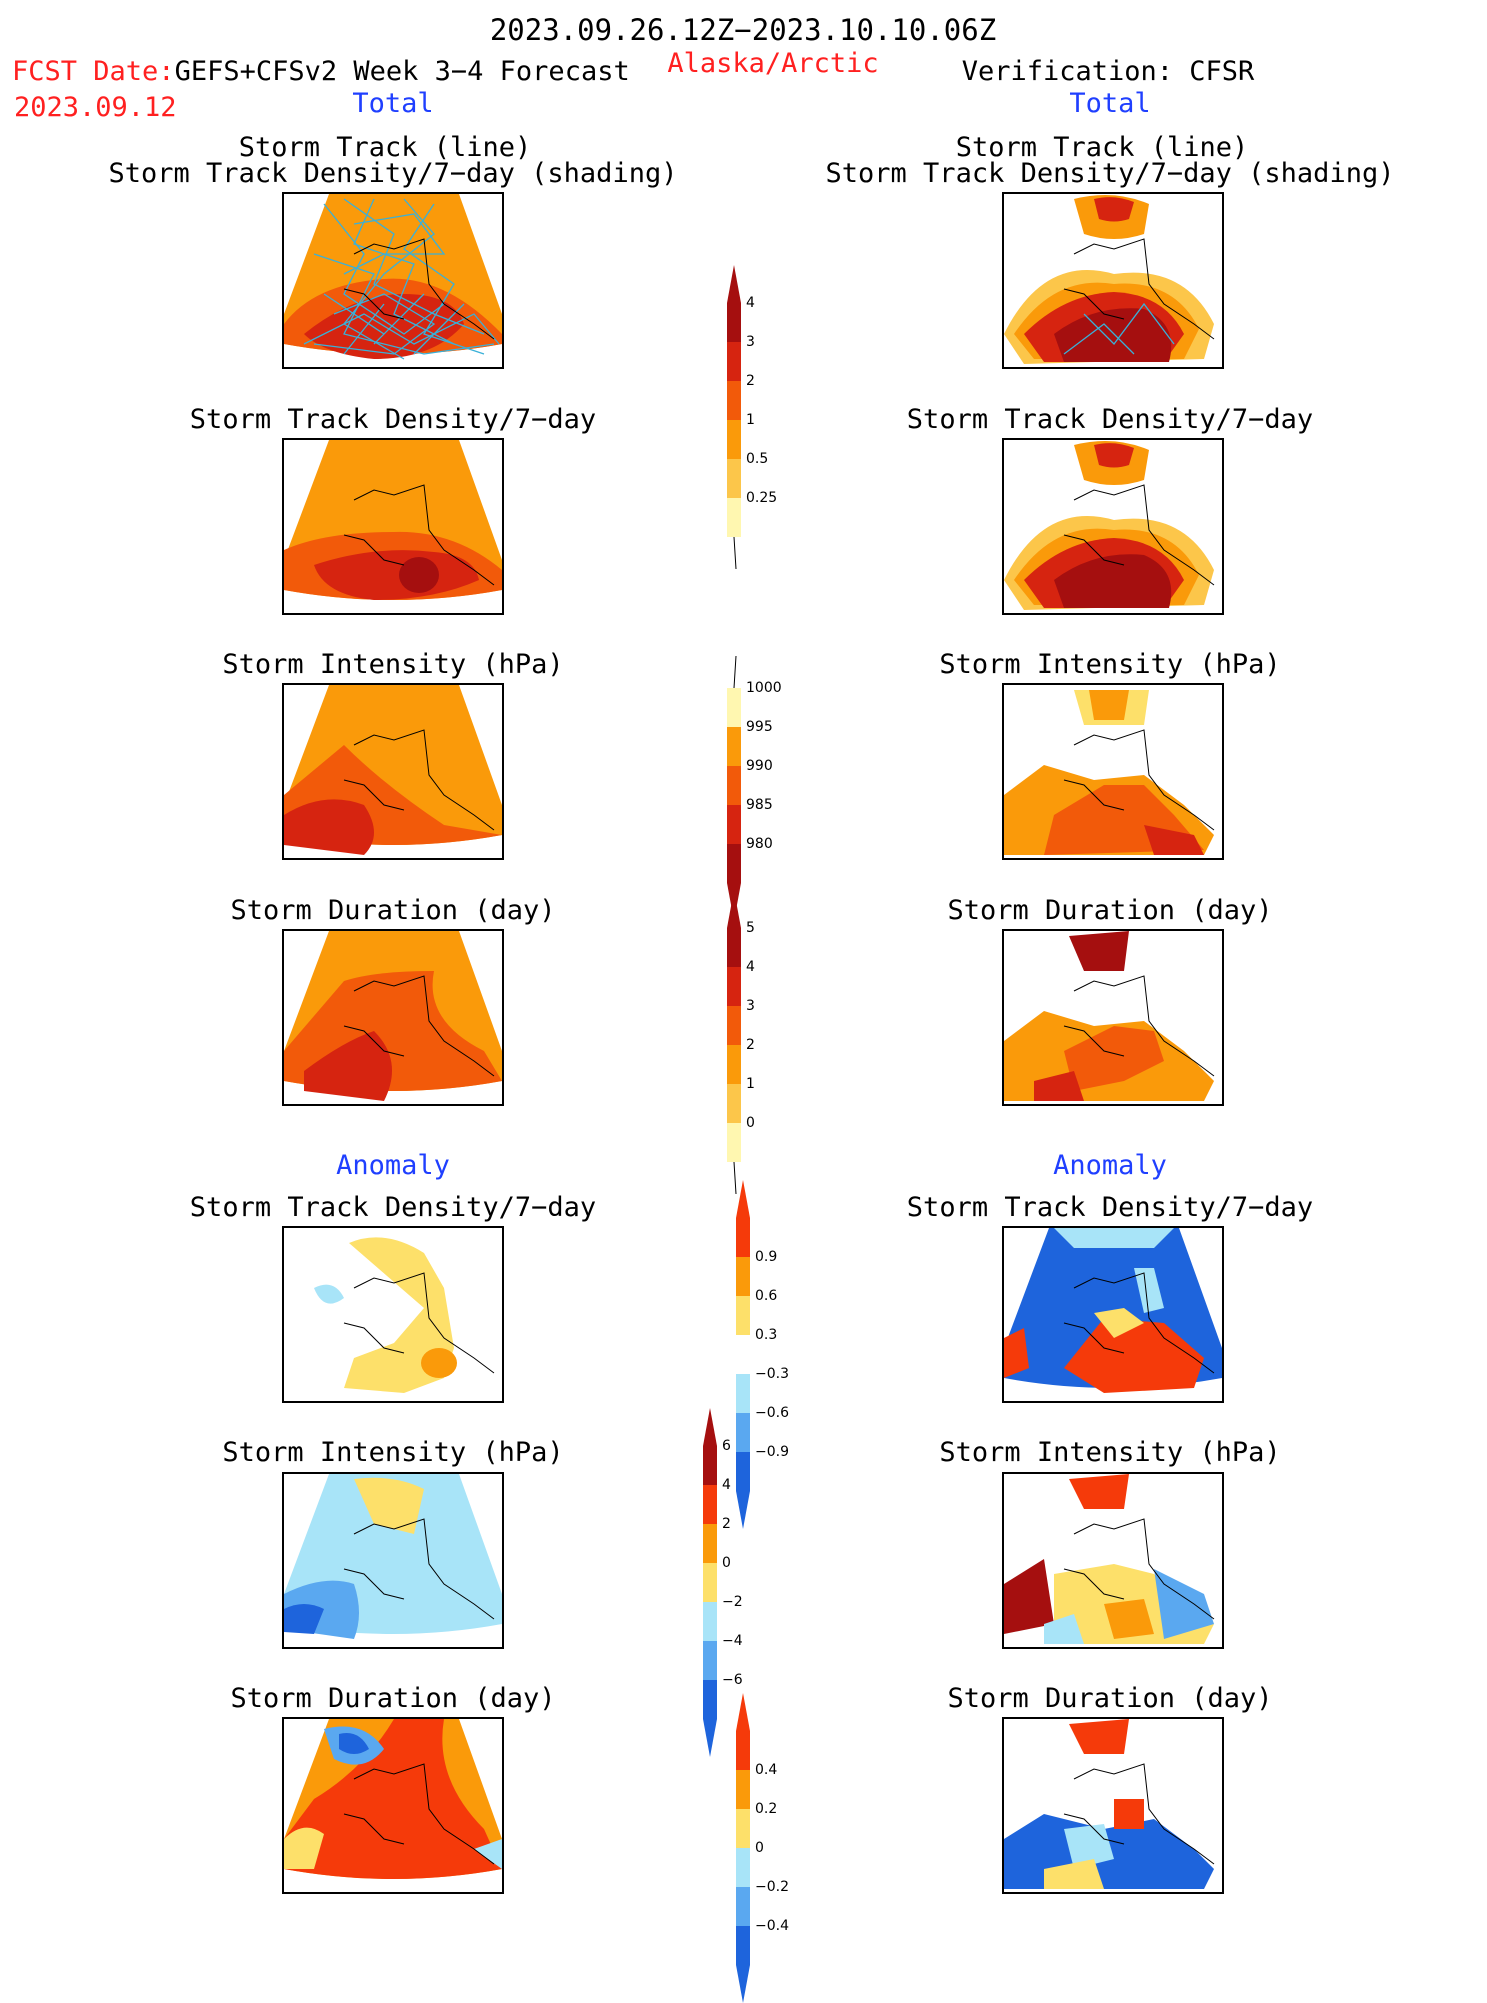  Describe the element at coordinates (732, 1602) in the screenshot. I see `colorbar-tick-label: −2` at that location.